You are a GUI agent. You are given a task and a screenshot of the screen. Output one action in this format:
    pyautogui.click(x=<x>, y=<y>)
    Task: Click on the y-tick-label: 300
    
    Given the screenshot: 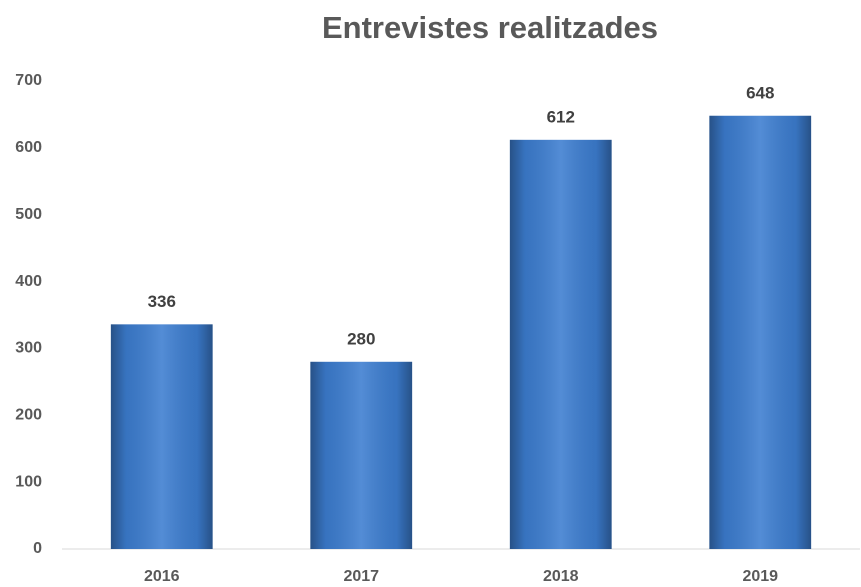 What is the action you would take?
    pyautogui.click(x=28, y=348)
    